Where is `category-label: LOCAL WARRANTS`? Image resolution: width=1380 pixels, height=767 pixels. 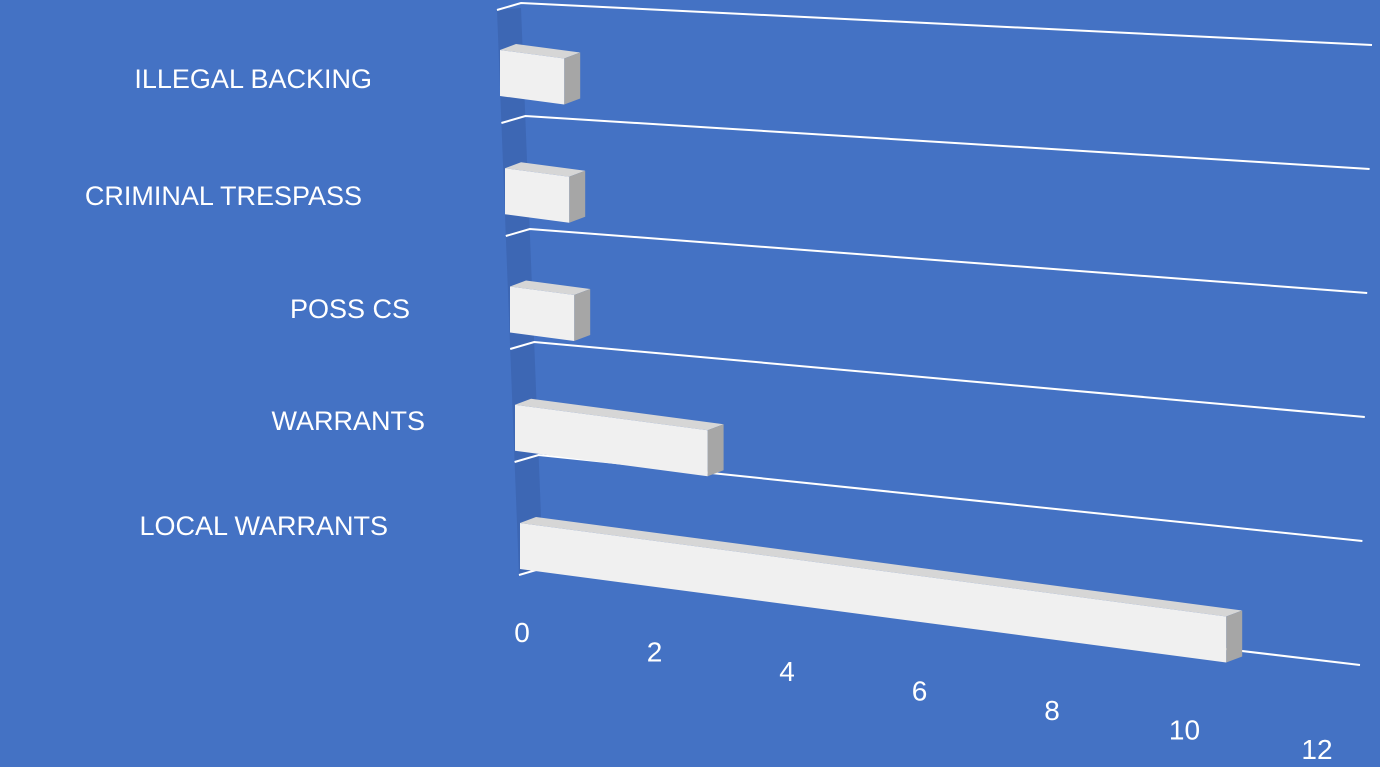
category-label: LOCAL WARRANTS is located at coordinates (263, 526).